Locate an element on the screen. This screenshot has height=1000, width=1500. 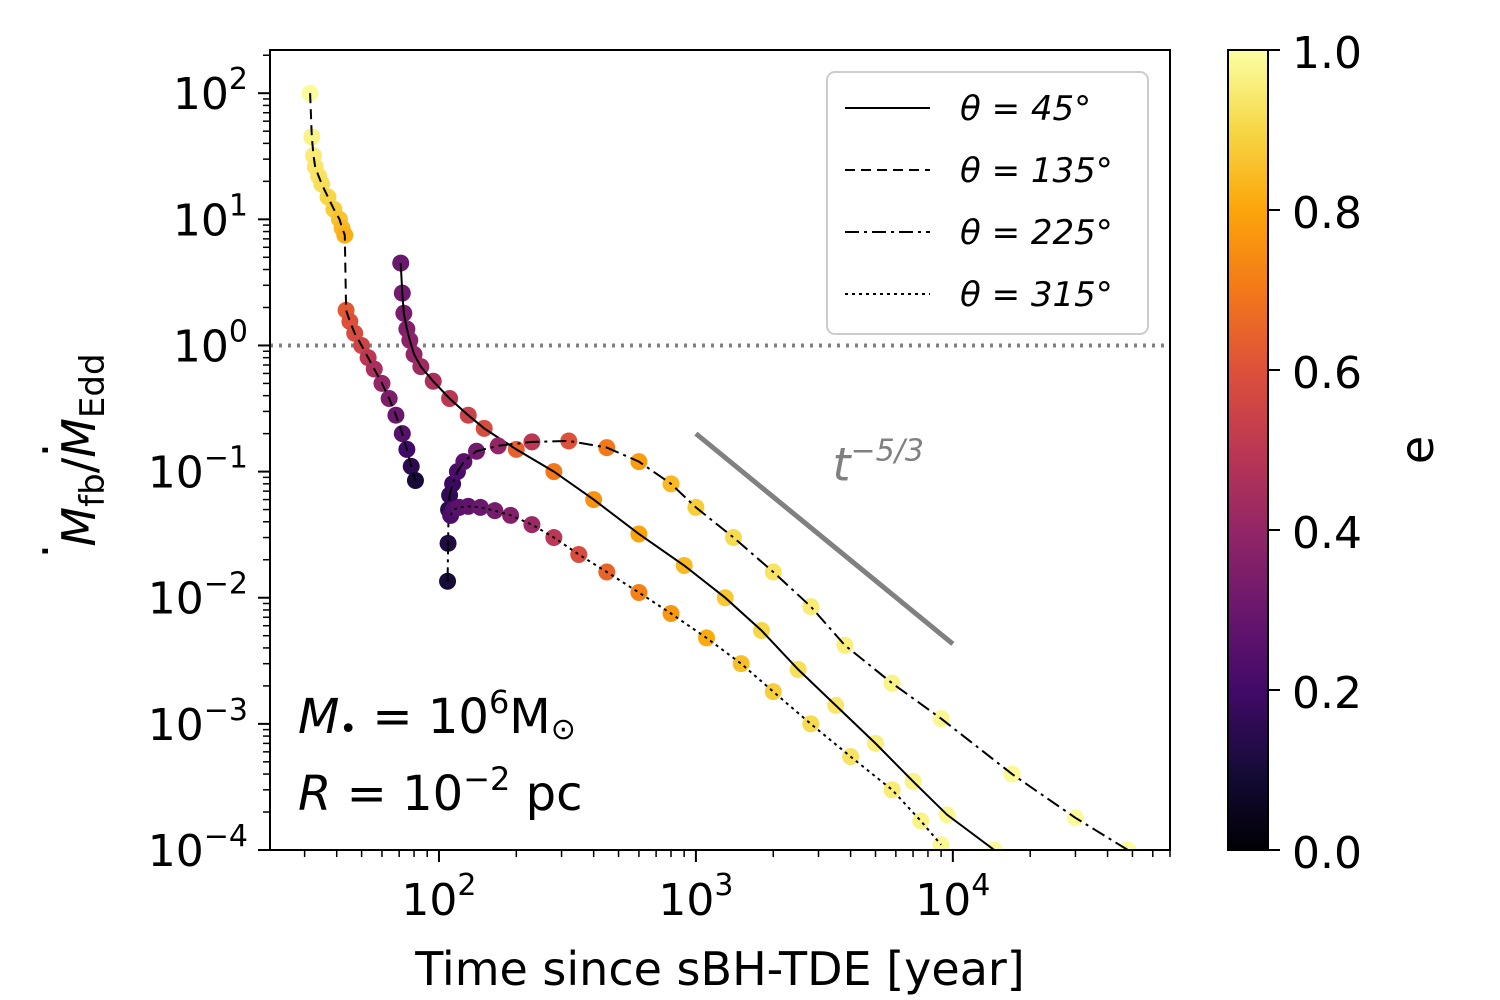
colorbar: 0.0 0.2 0.4 0.6 0.8 1.0 e is located at coordinates (1335, 453).